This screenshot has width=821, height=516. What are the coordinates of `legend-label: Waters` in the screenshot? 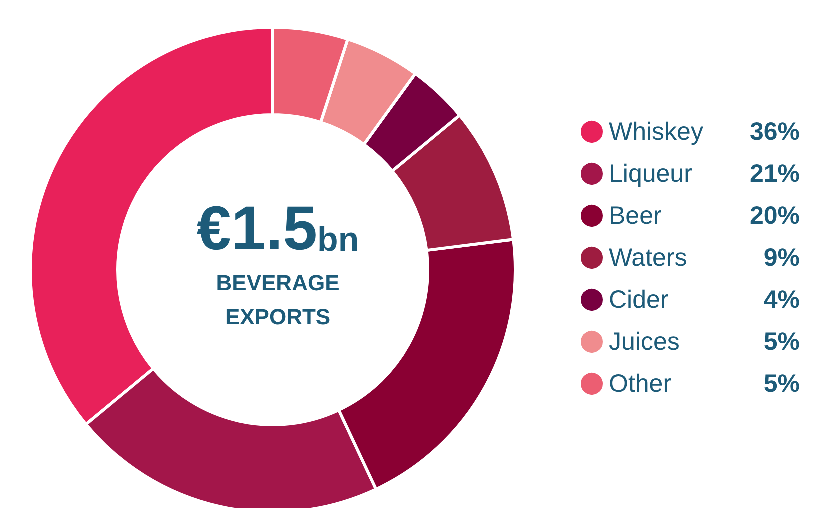 It's located at (648, 258).